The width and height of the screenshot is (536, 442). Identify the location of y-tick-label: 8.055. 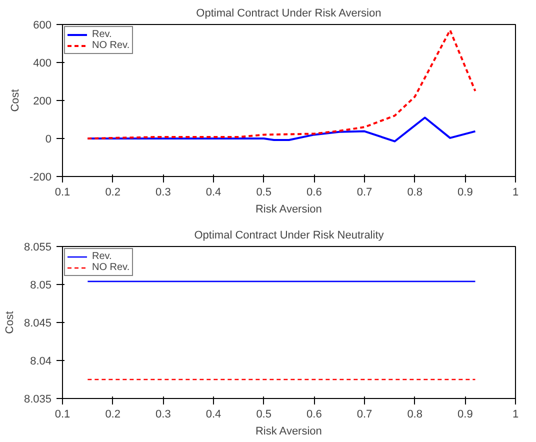
(38, 248).